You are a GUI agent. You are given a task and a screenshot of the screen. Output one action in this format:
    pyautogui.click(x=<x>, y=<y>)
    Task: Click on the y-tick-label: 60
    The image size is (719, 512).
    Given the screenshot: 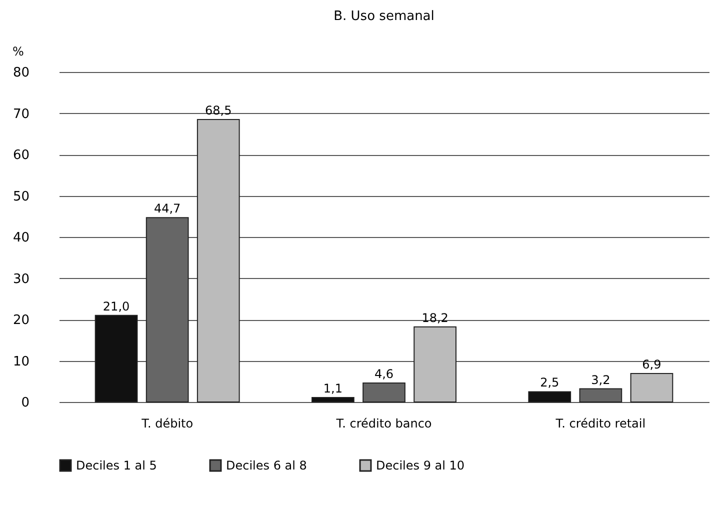 What is the action you would take?
    pyautogui.click(x=21, y=155)
    